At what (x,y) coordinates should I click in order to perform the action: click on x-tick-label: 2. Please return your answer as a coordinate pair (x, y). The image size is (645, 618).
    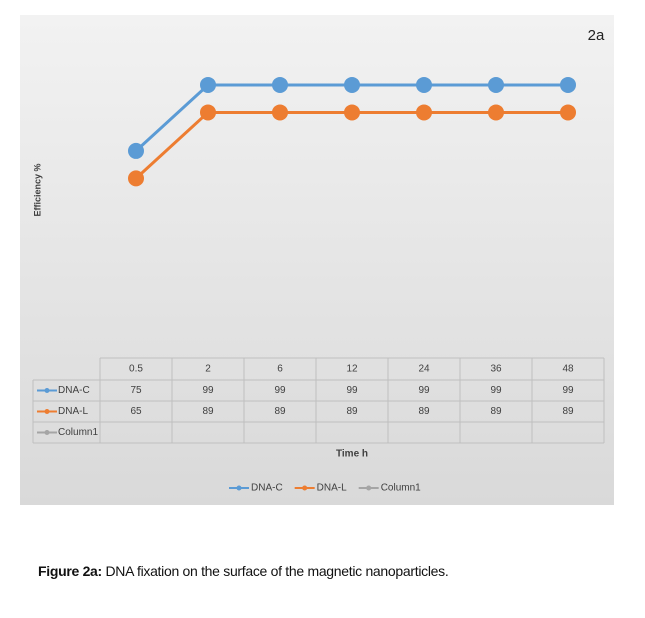
    Looking at the image, I should click on (208, 369).